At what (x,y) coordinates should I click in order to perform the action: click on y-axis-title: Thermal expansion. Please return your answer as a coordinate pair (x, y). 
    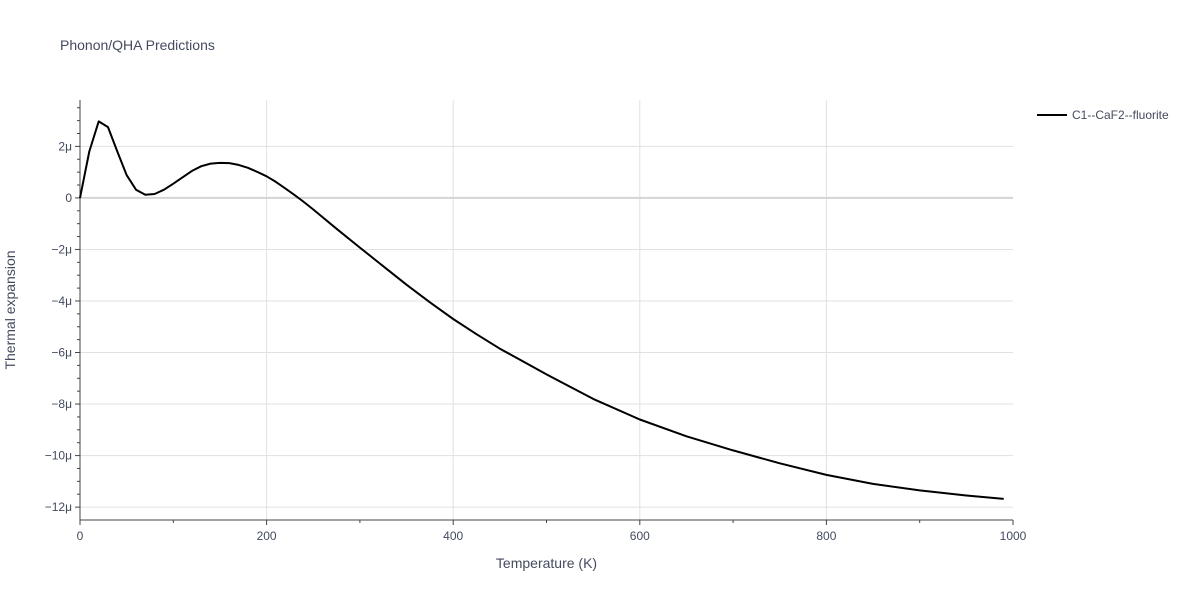
    Looking at the image, I should click on (10, 309).